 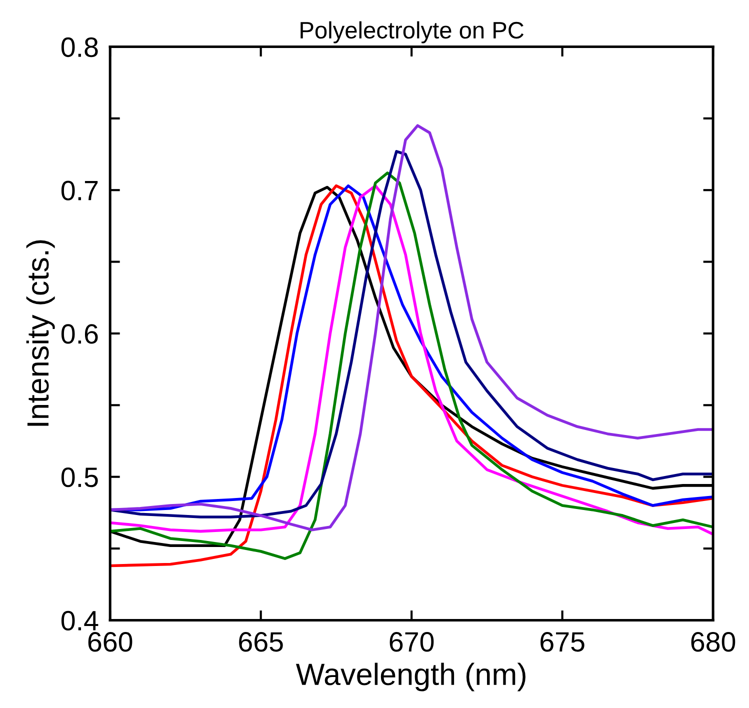 I want to click on x-tick-label: 660, so click(x=110, y=642).